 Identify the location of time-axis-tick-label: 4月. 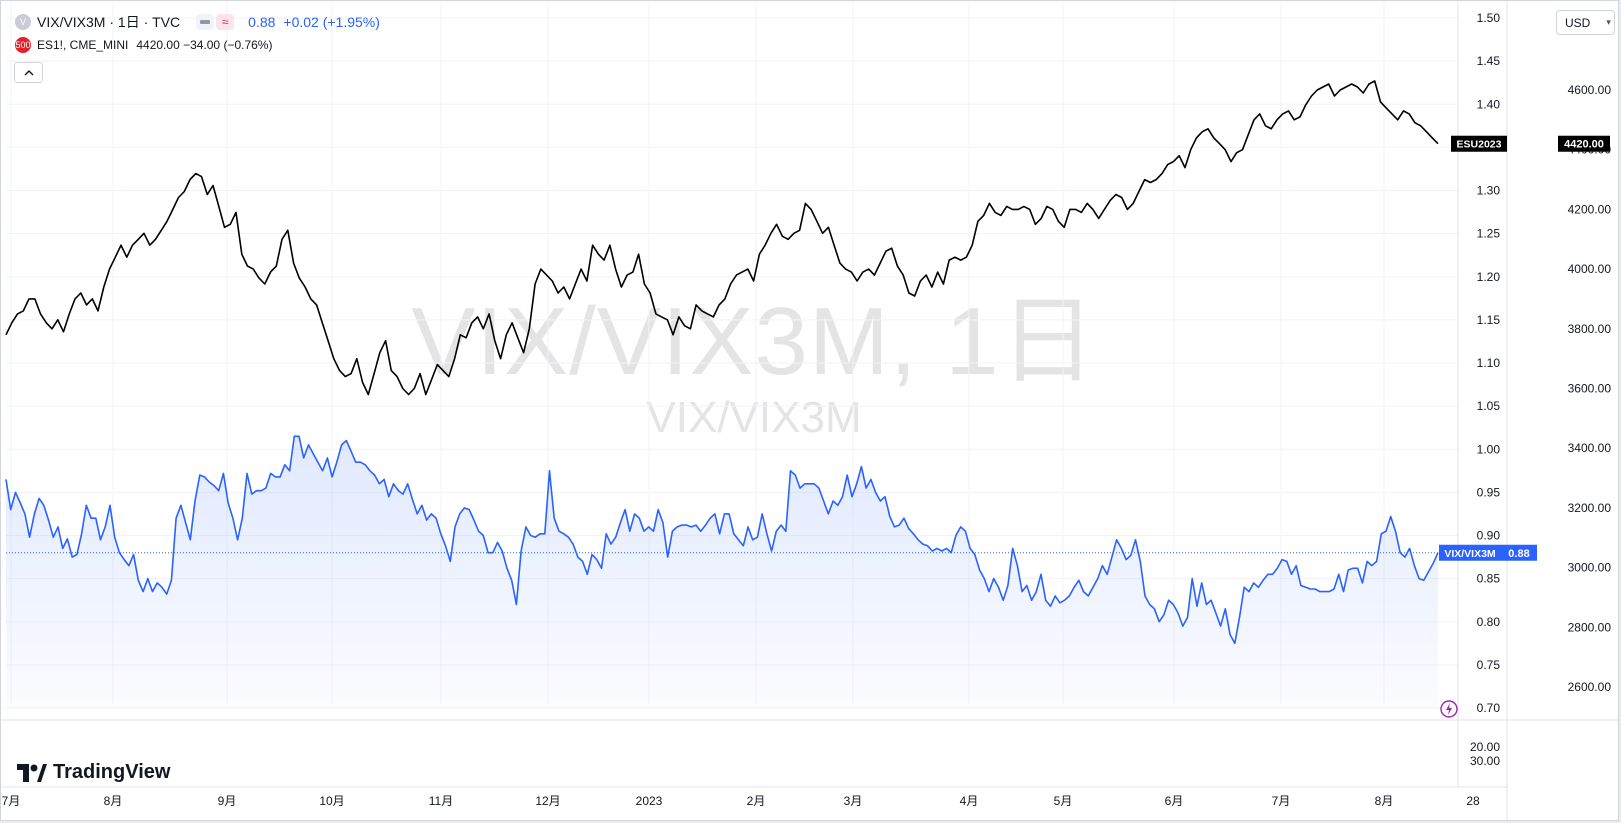
(969, 801).